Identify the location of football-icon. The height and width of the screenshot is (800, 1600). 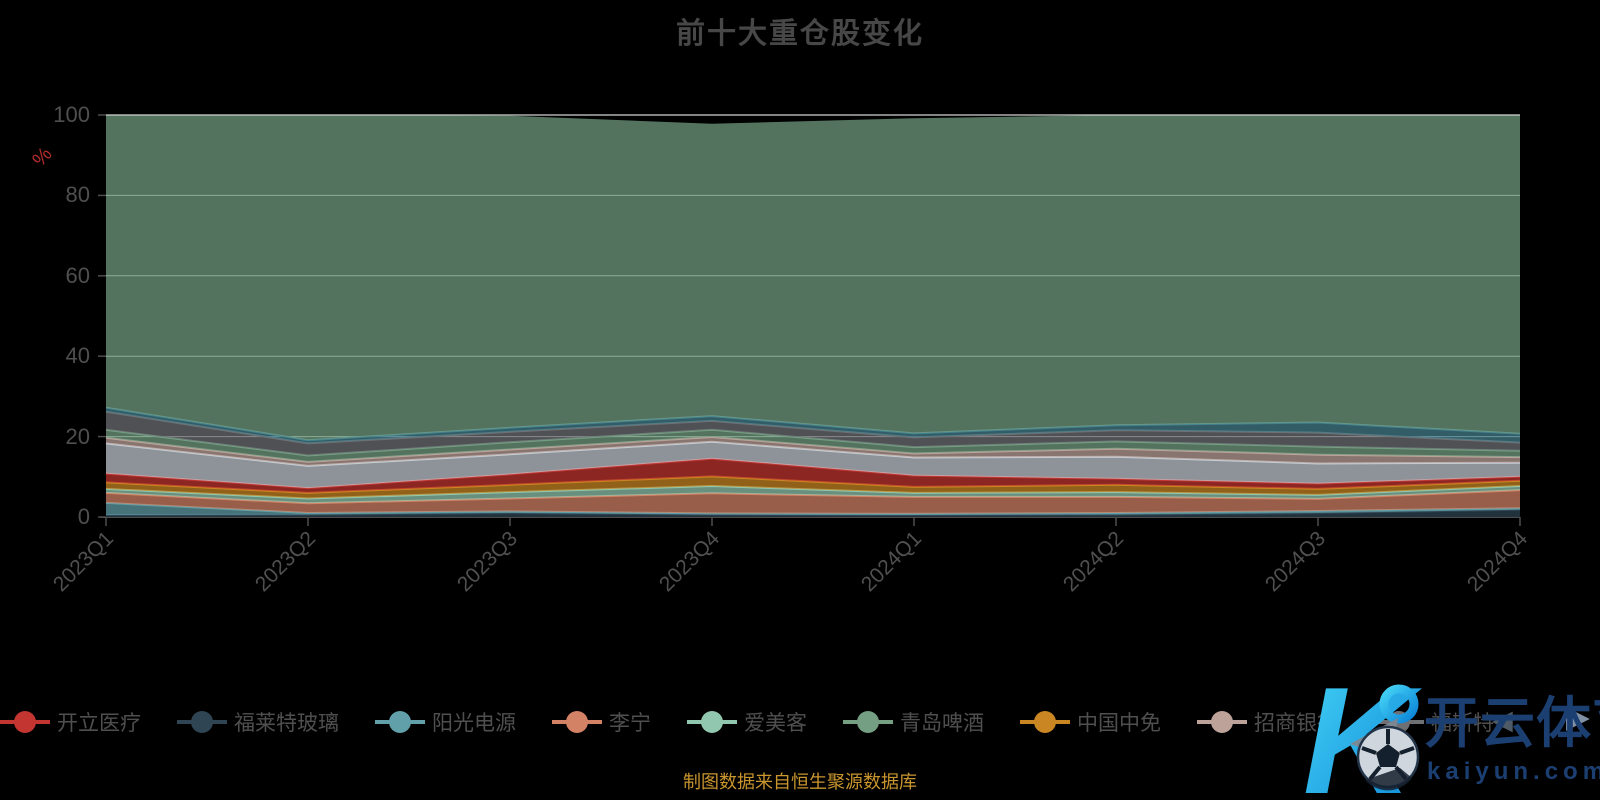
(1385, 754).